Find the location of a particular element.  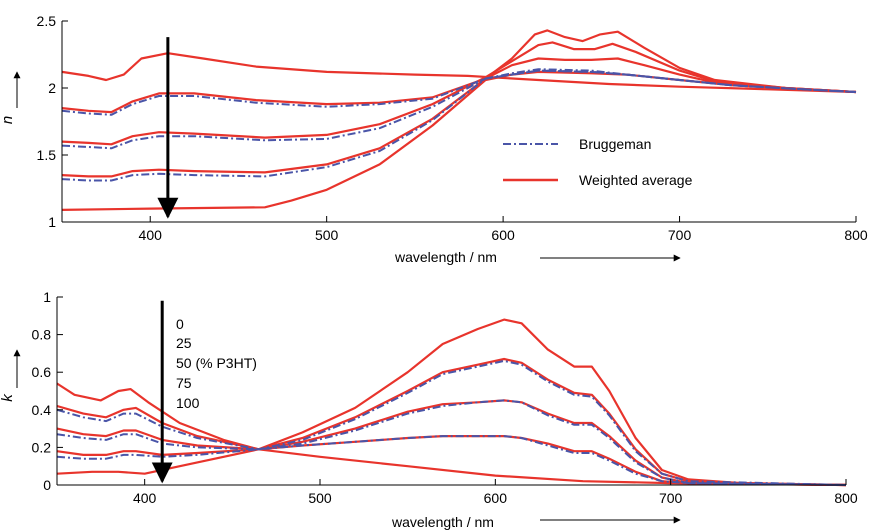

n-x-tick-label: 400 is located at coordinates (151, 235).